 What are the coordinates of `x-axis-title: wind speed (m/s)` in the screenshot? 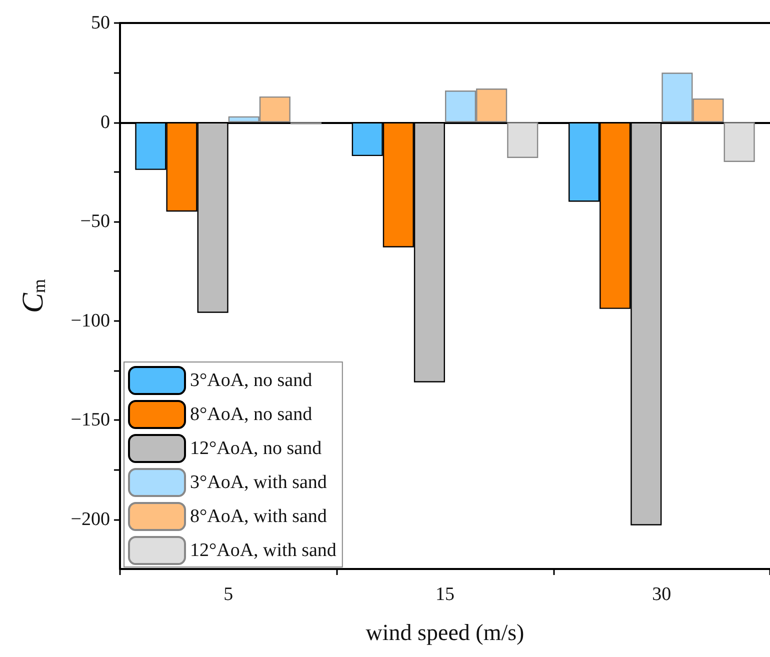 It's located at (445, 632).